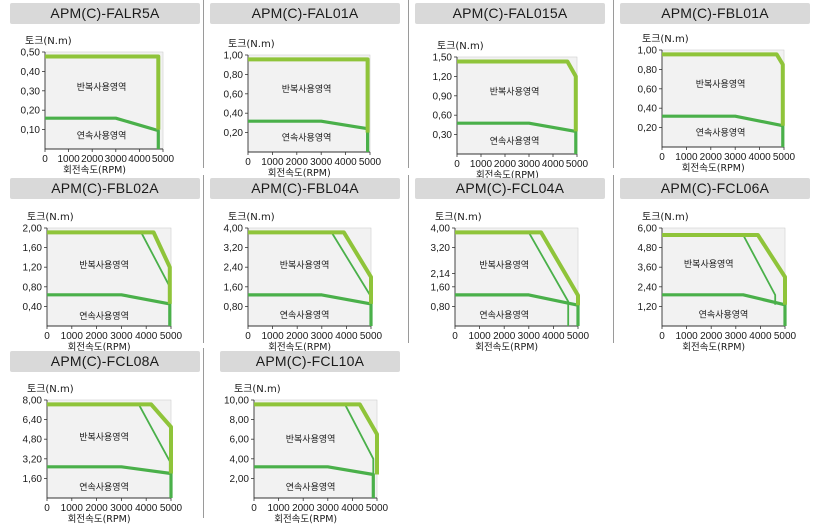 The width and height of the screenshot is (816, 525). I want to click on y-tick-label: 10,00, so click(236, 401).